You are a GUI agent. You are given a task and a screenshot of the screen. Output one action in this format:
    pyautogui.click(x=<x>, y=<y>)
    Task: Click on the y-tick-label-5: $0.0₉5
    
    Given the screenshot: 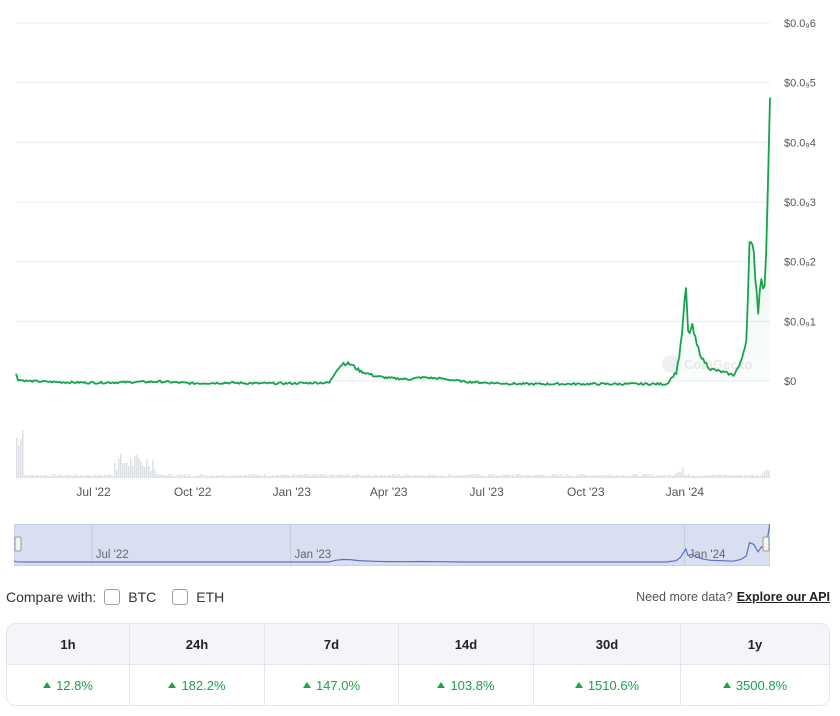 What is the action you would take?
    pyautogui.click(x=800, y=84)
    